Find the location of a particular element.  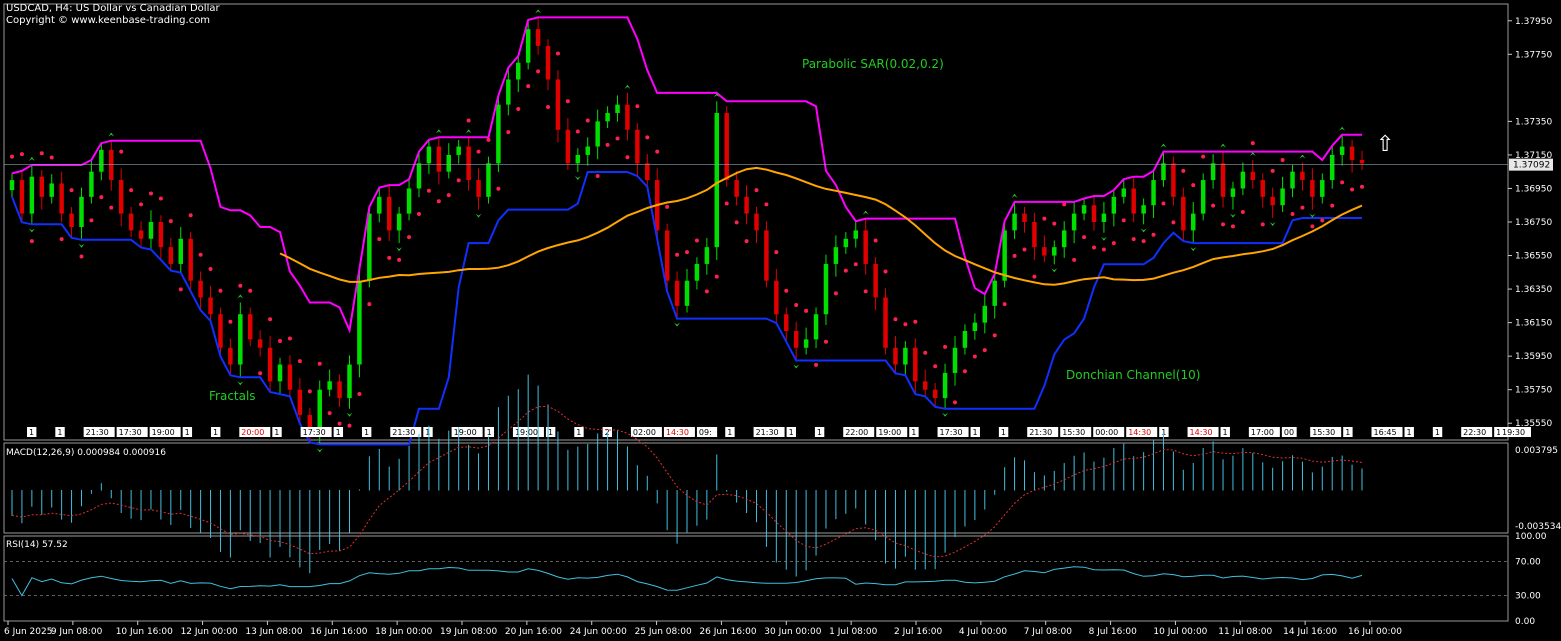

x-axis-label: 24 Jun 00:00 is located at coordinates (598, 632).